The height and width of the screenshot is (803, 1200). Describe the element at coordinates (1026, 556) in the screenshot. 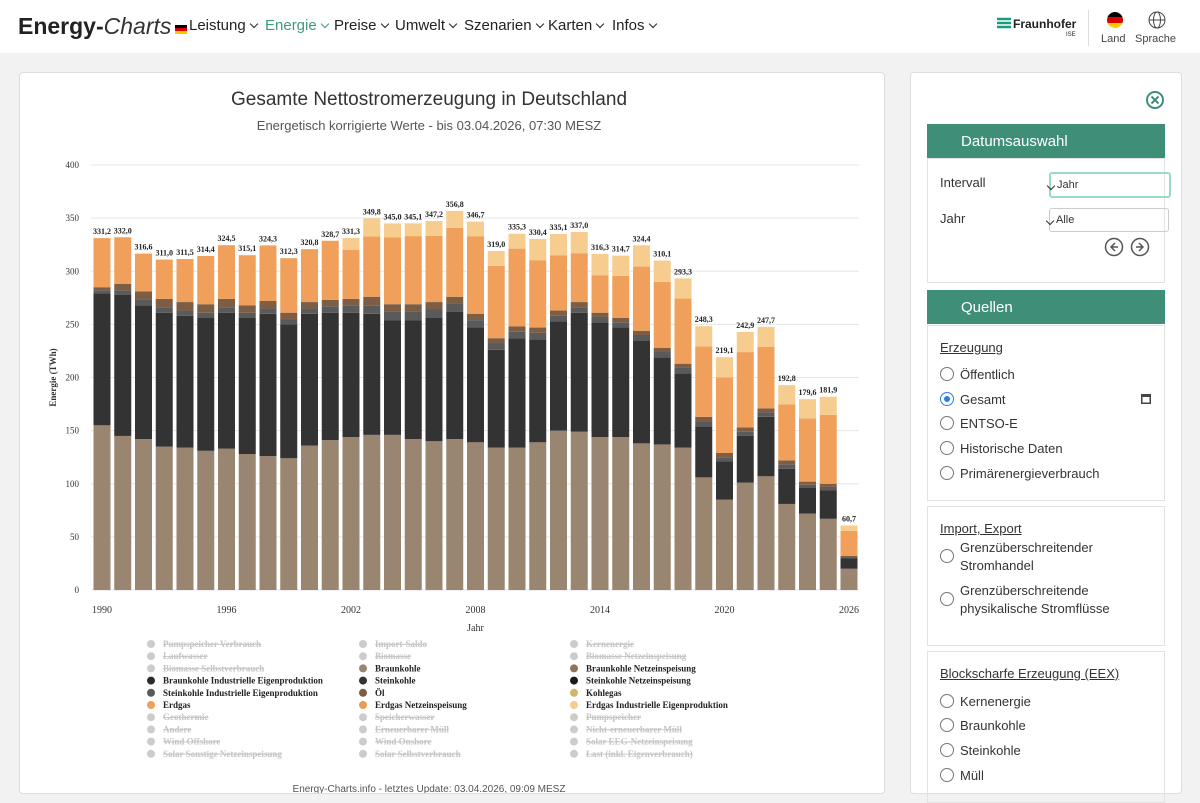

I see `option-label: Grenzüberschreitender Stromhandel` at that location.